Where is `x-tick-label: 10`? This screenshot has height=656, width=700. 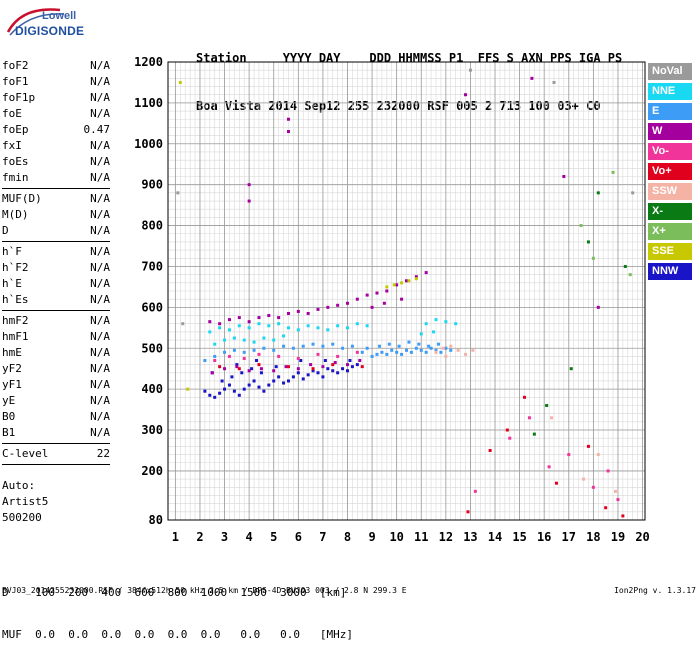 x-tick-label: 10 is located at coordinates (396, 537).